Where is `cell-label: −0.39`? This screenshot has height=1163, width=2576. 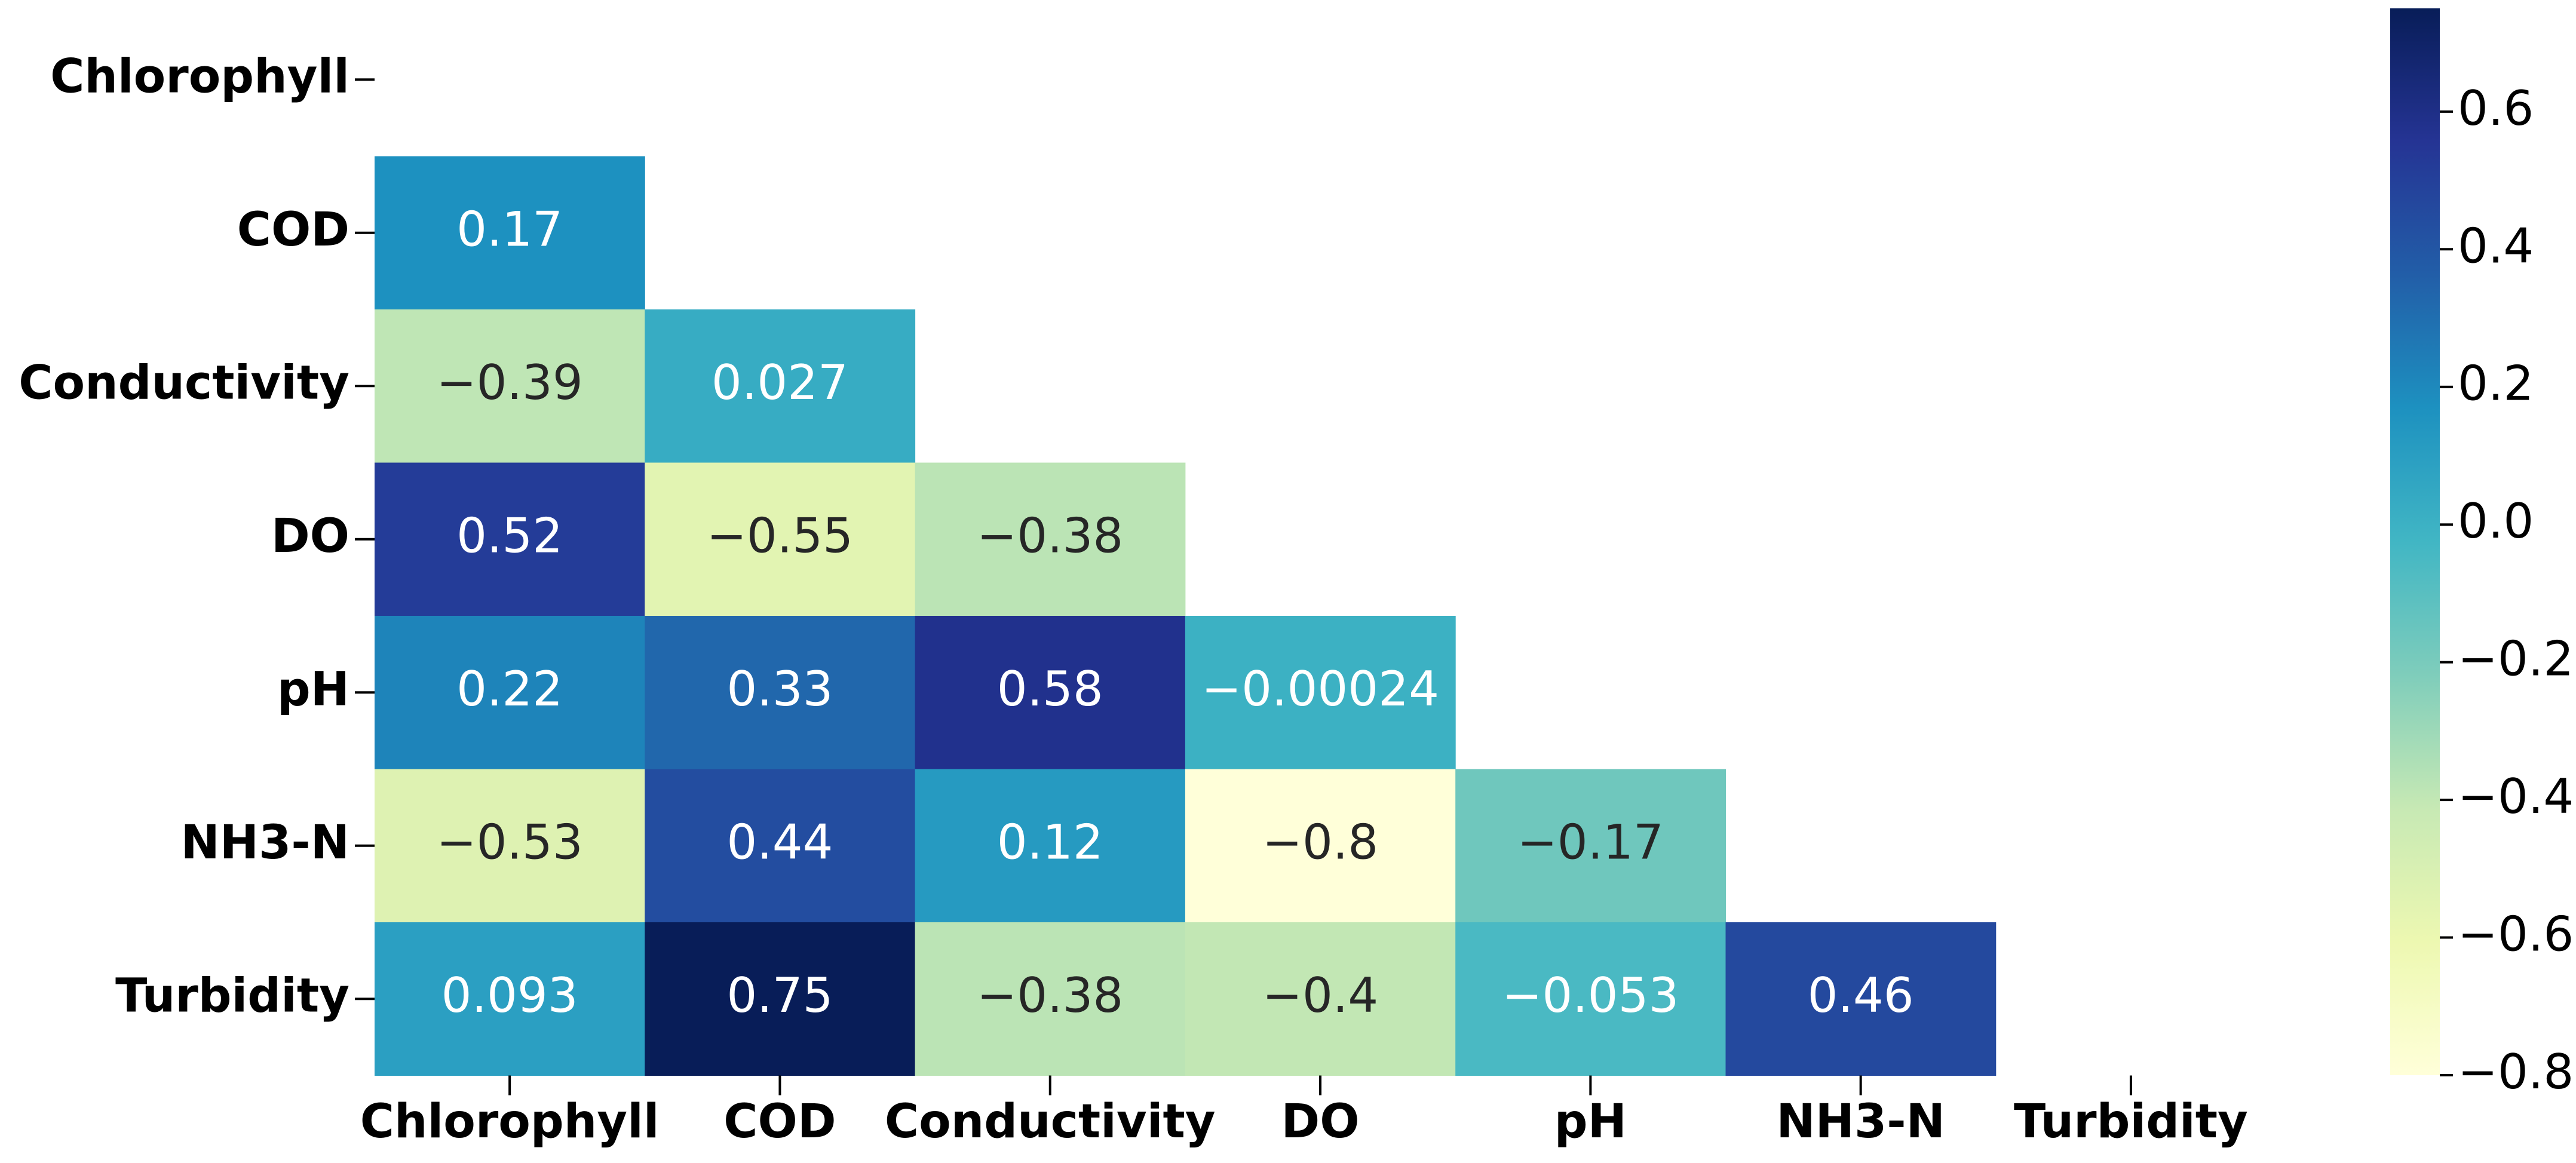
cell-label: −0.39 is located at coordinates (510, 382).